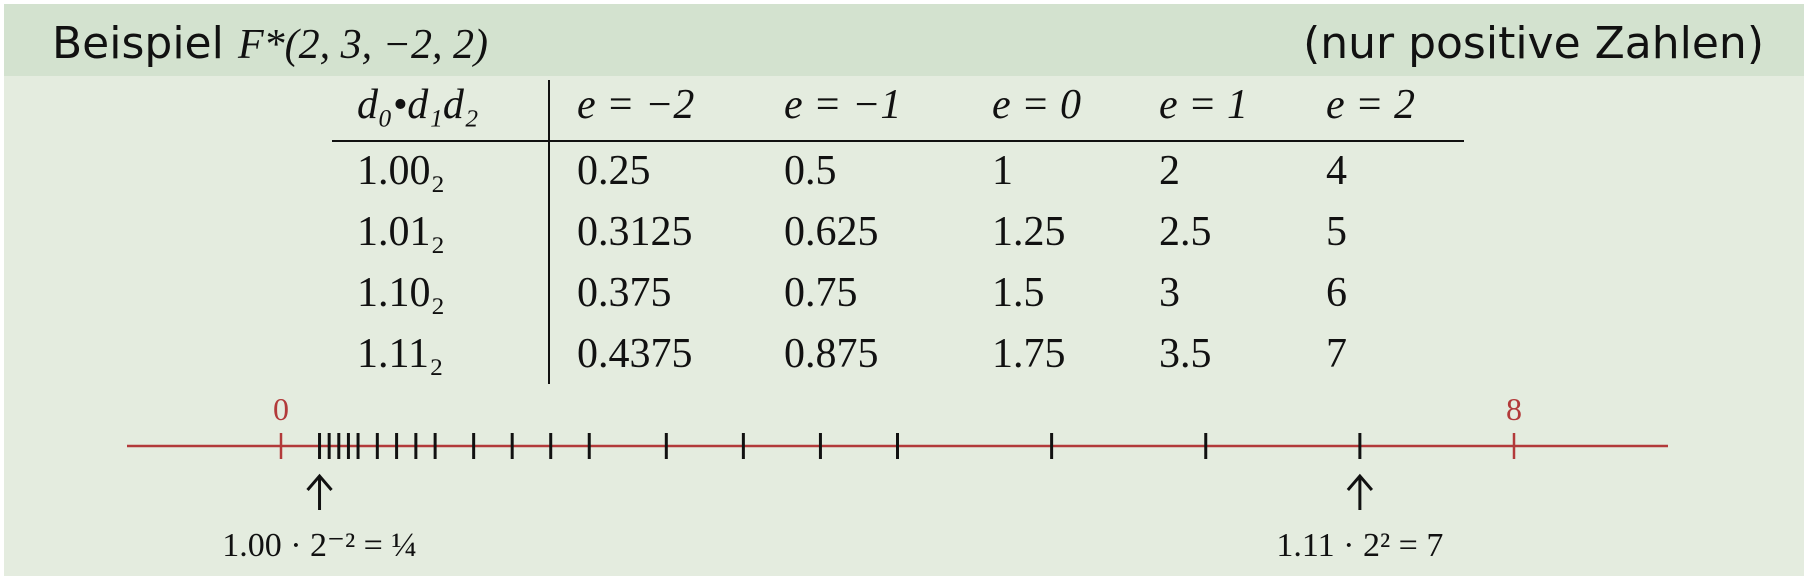 This screenshot has height=582, width=1808. Describe the element at coordinates (1036, 105) in the screenshot. I see `table-header-cell: e = 0` at that location.